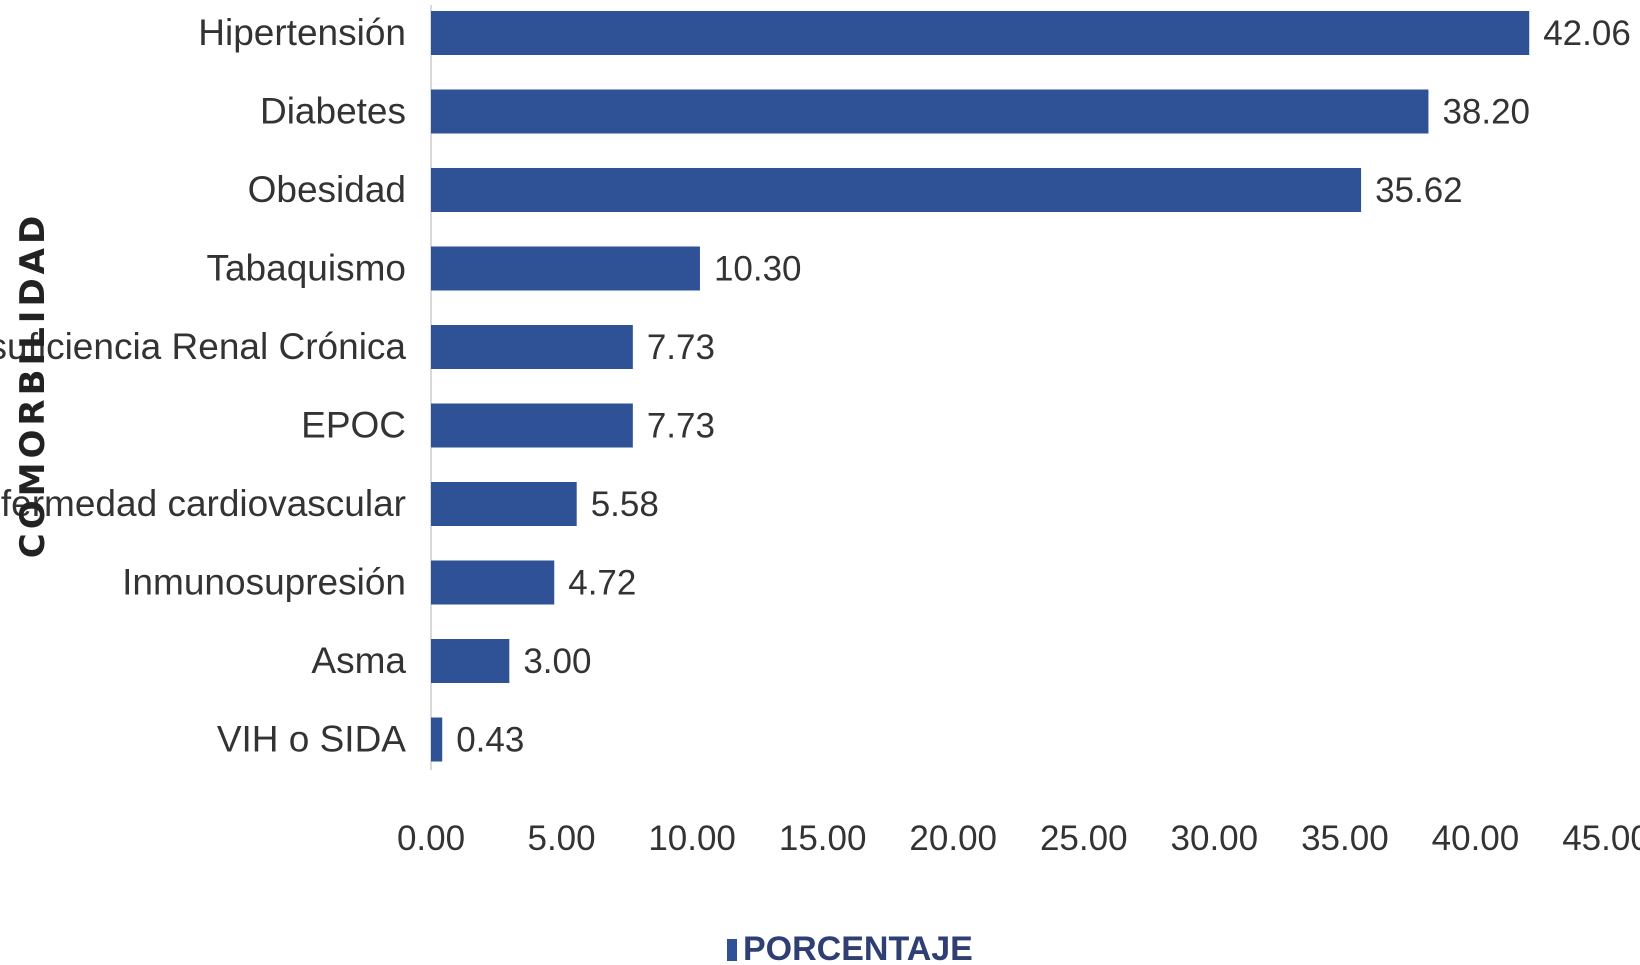  What do you see at coordinates (311, 739) in the screenshot?
I see `category-label: VIH o SIDA` at bounding box center [311, 739].